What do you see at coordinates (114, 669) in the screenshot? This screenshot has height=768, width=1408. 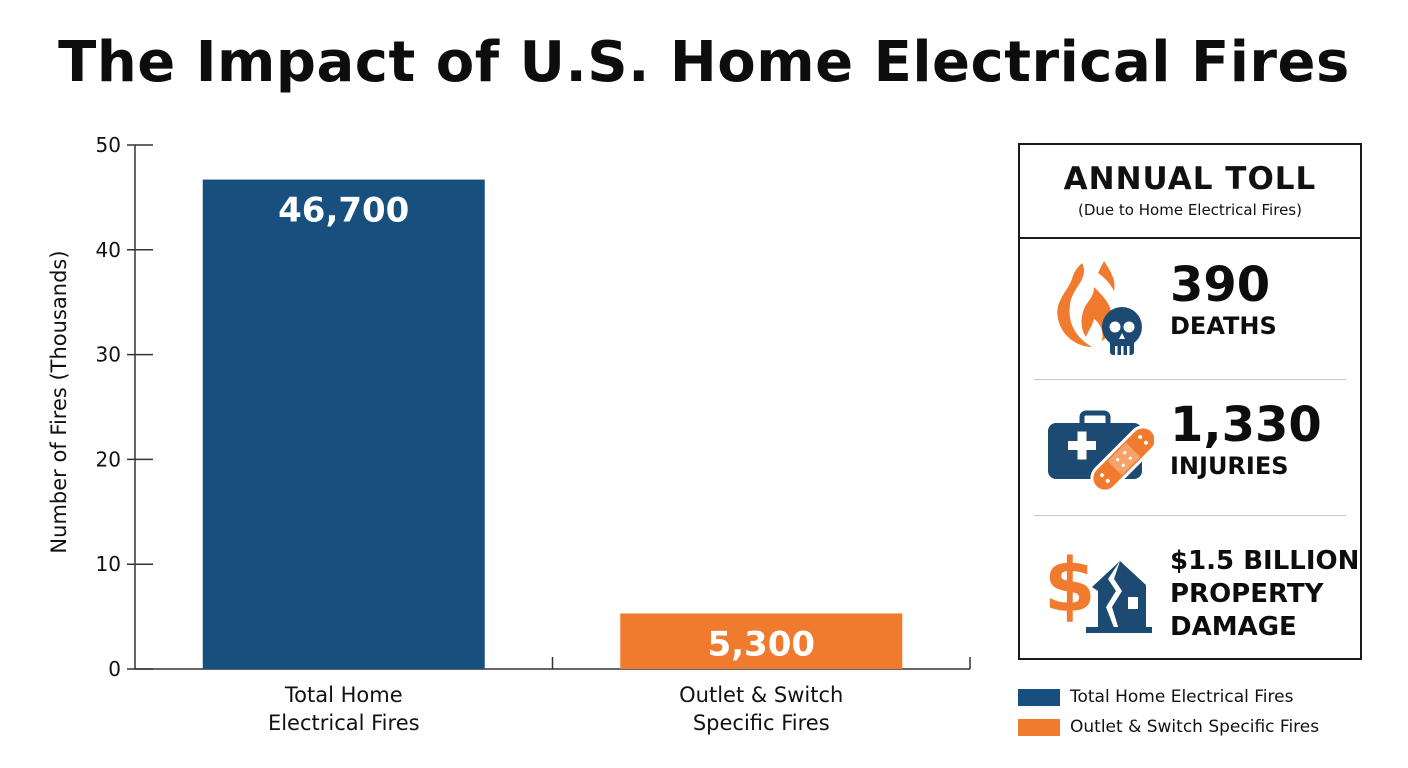 I see `y-tick-label: 0` at bounding box center [114, 669].